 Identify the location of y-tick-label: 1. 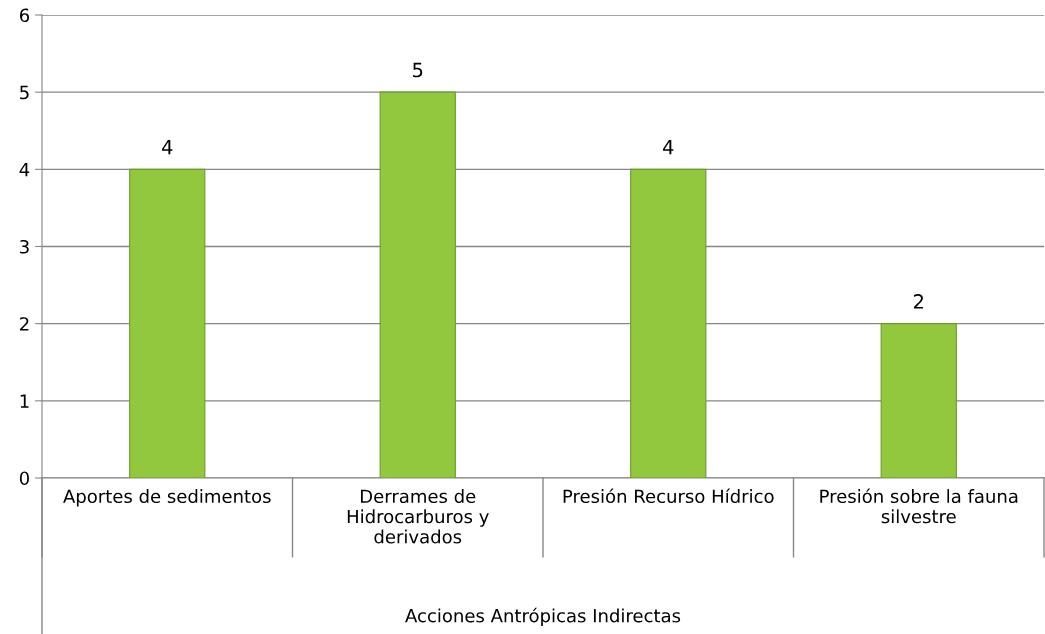
(24, 401).